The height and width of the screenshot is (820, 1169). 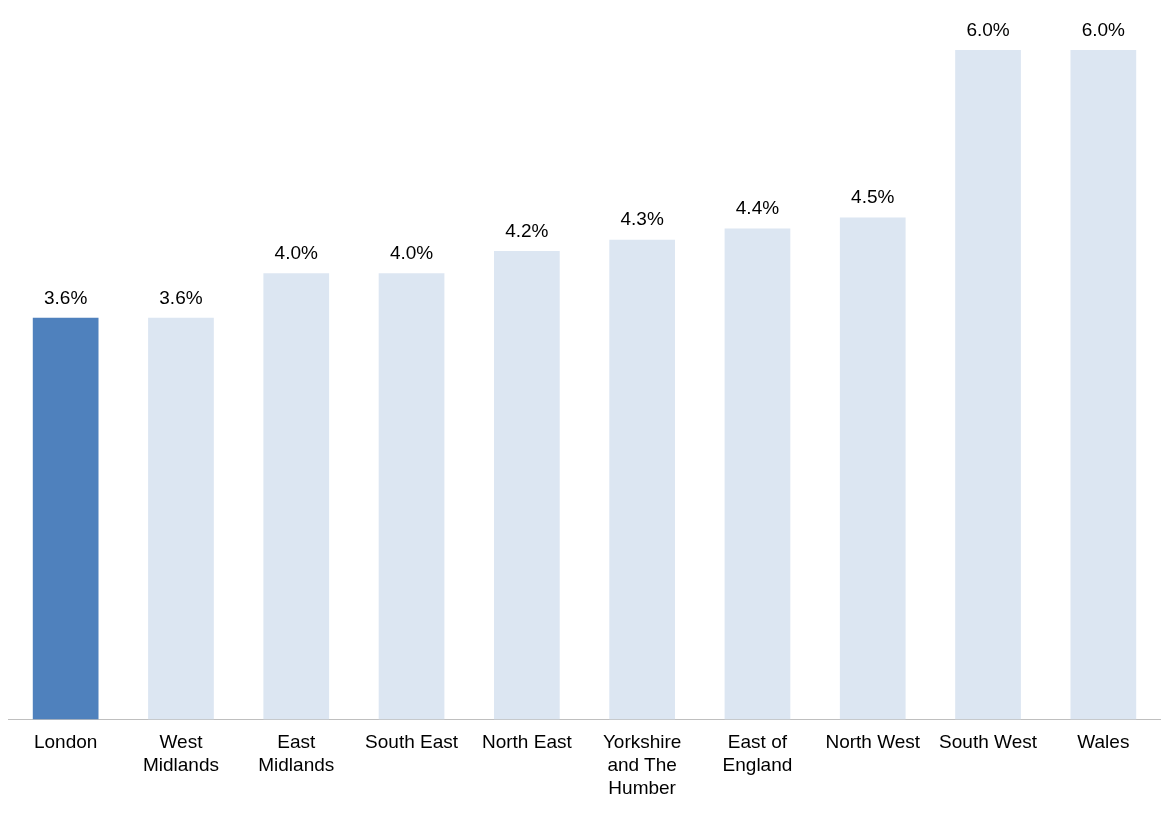 What do you see at coordinates (873, 742) in the screenshot?
I see `x-tick-label: North West` at bounding box center [873, 742].